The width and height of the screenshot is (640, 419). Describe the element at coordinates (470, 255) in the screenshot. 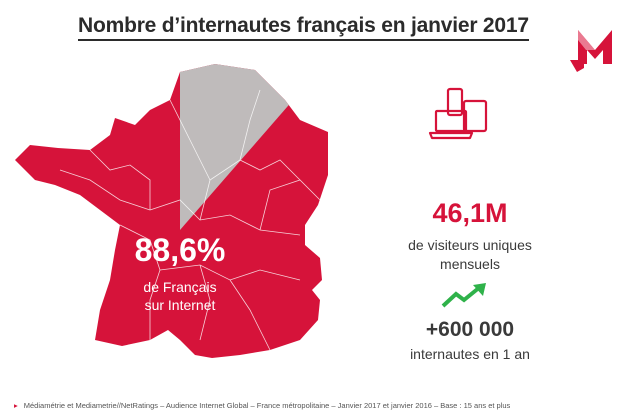

I see `visitors-caption: de visiteurs uniques mensuels` at that location.